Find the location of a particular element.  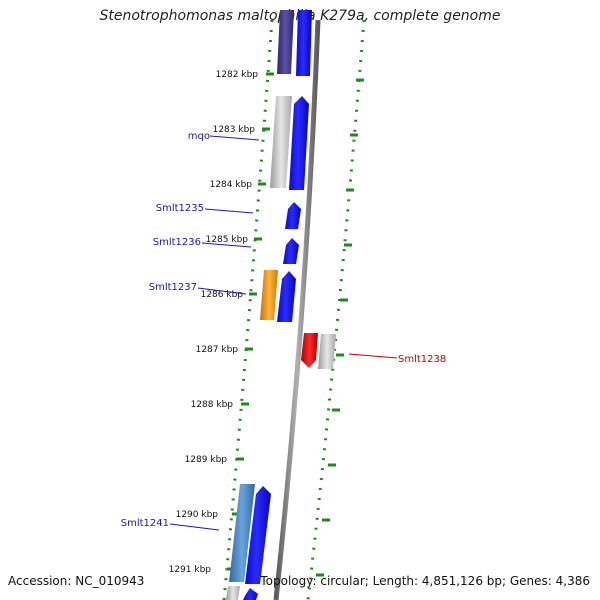

gene-smlt1241-blue-arrow is located at coordinates (258, 535).